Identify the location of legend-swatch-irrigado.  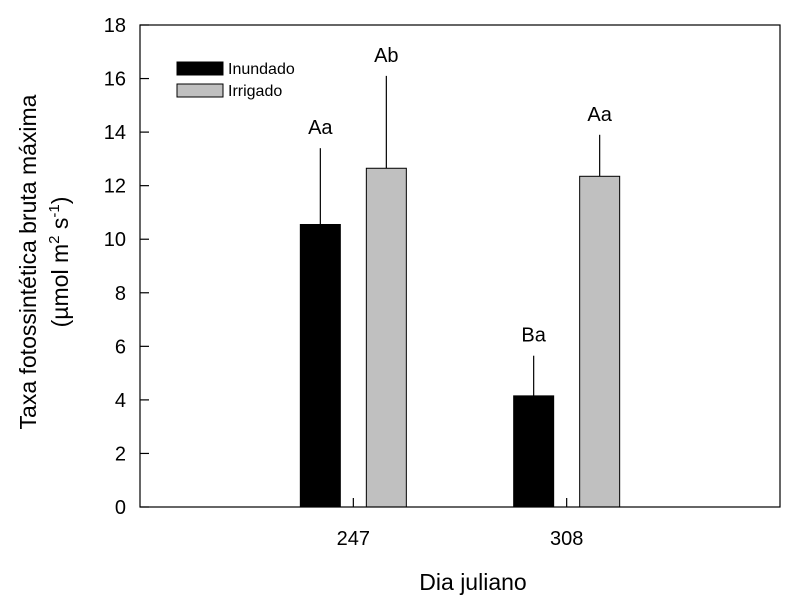
(200, 90).